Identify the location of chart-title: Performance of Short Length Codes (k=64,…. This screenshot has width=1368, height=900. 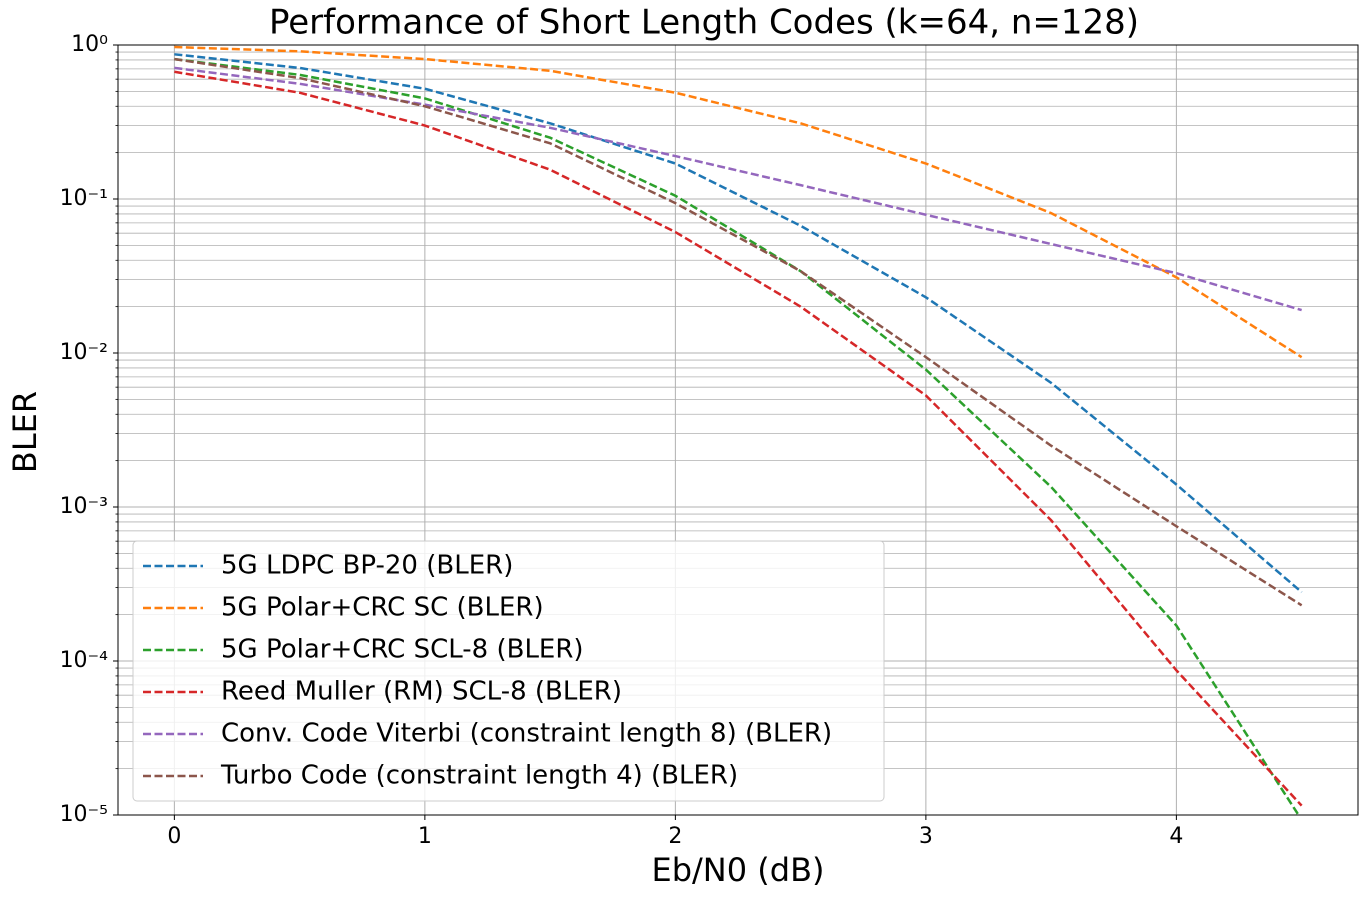
(704, 23).